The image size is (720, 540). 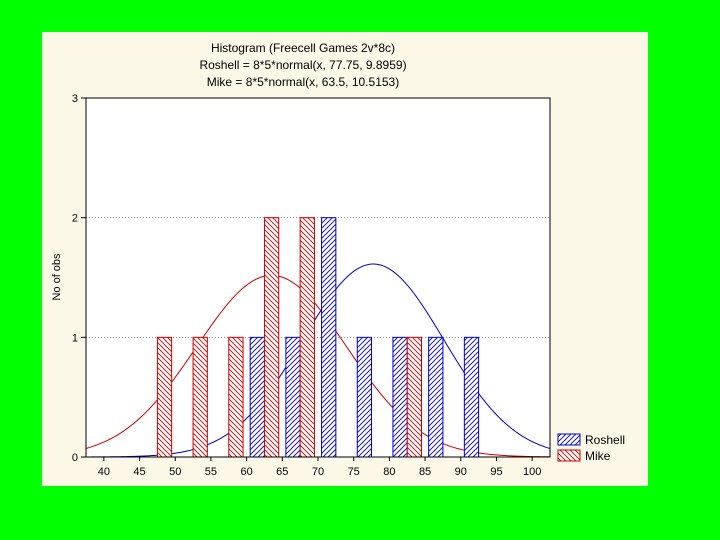 What do you see at coordinates (307, 337) in the screenshot?
I see `bar-mike-68.5` at bounding box center [307, 337].